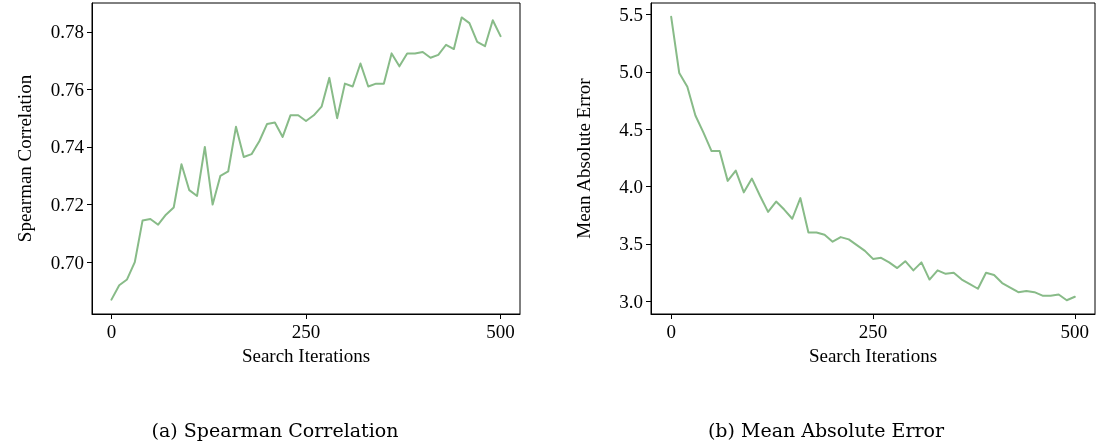 Image resolution: width=1101 pixels, height=448 pixels. Describe the element at coordinates (275, 429) in the screenshot. I see `text: (a) Spearman Correlation` at that location.